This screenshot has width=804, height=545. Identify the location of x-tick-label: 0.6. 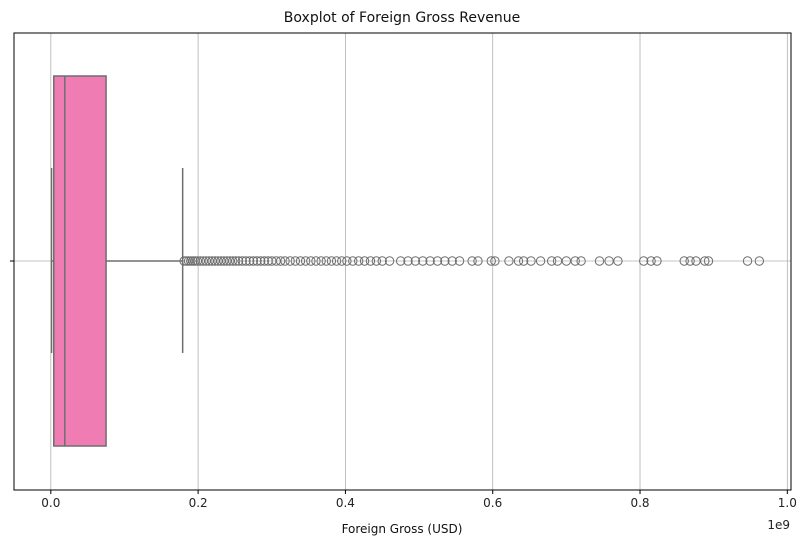
(492, 503).